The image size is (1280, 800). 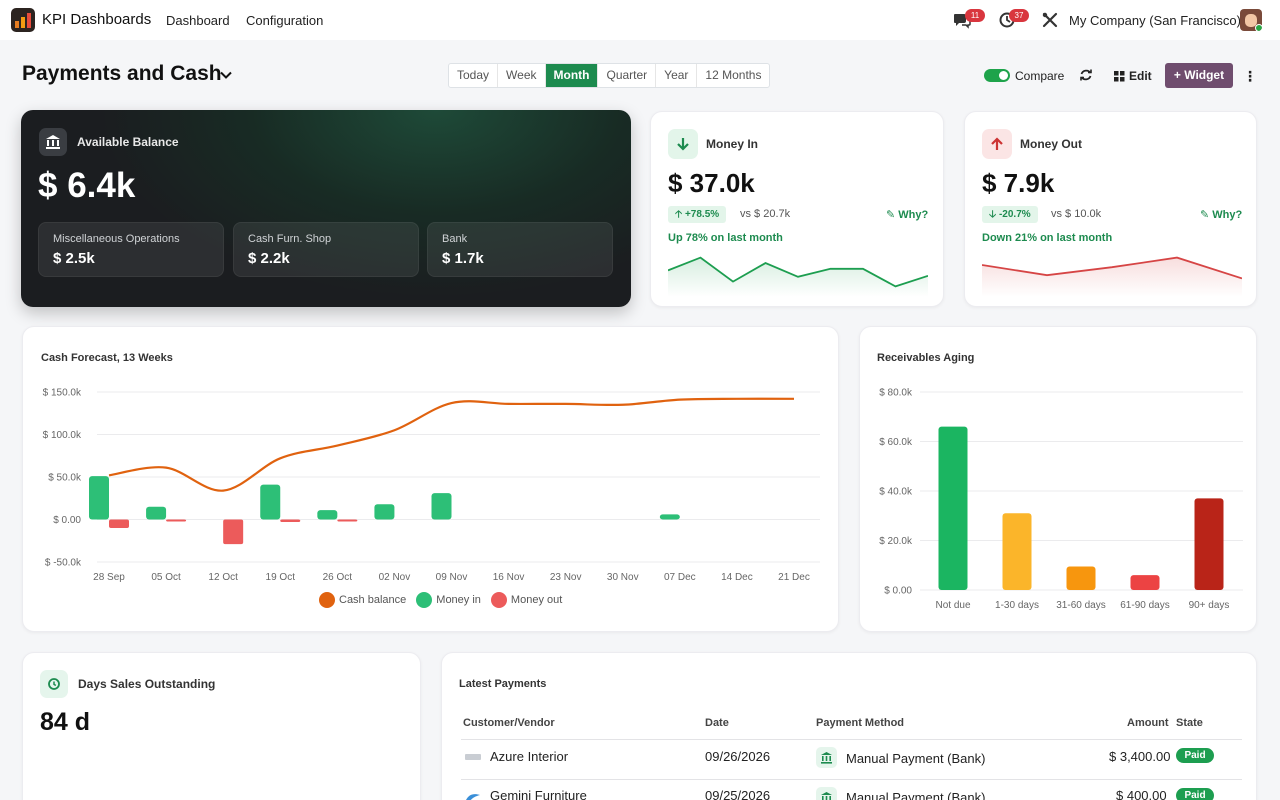 I want to click on y-tick-label: $ 50.0k, so click(x=65, y=478).